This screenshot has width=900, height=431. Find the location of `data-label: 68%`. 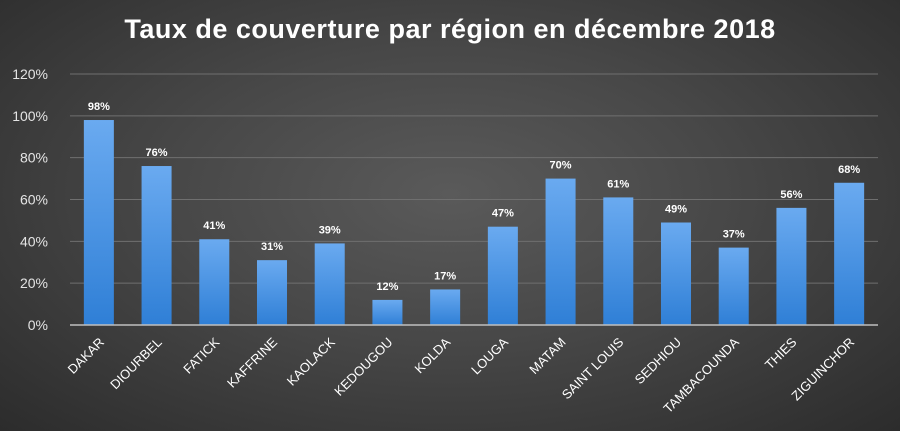

data-label: 68% is located at coordinates (849, 170).